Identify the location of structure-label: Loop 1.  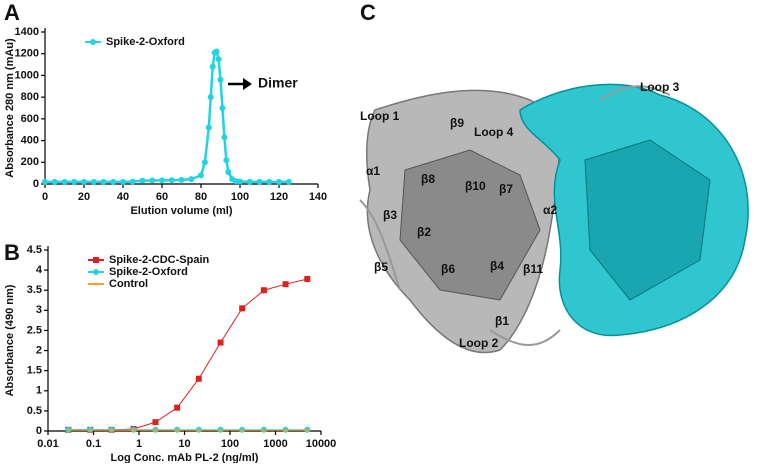
(380, 116).